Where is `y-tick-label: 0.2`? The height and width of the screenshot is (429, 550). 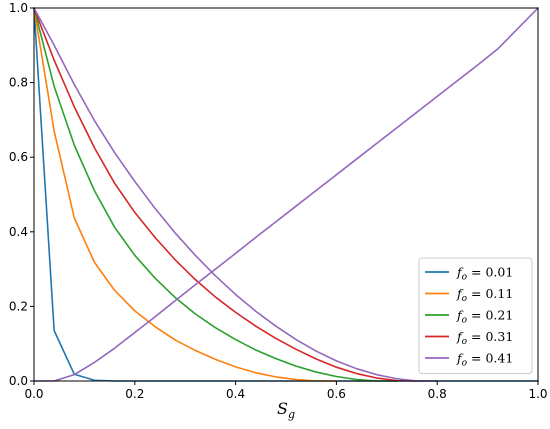
y-tick-label: 0.2 is located at coordinates (18, 306).